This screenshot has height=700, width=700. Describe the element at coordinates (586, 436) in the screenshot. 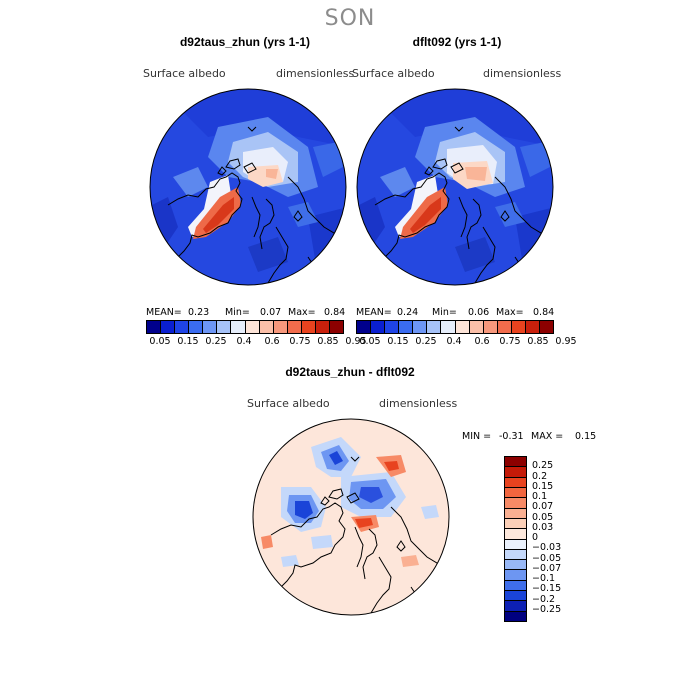

I see `diff-max-value: 0.15` at that location.